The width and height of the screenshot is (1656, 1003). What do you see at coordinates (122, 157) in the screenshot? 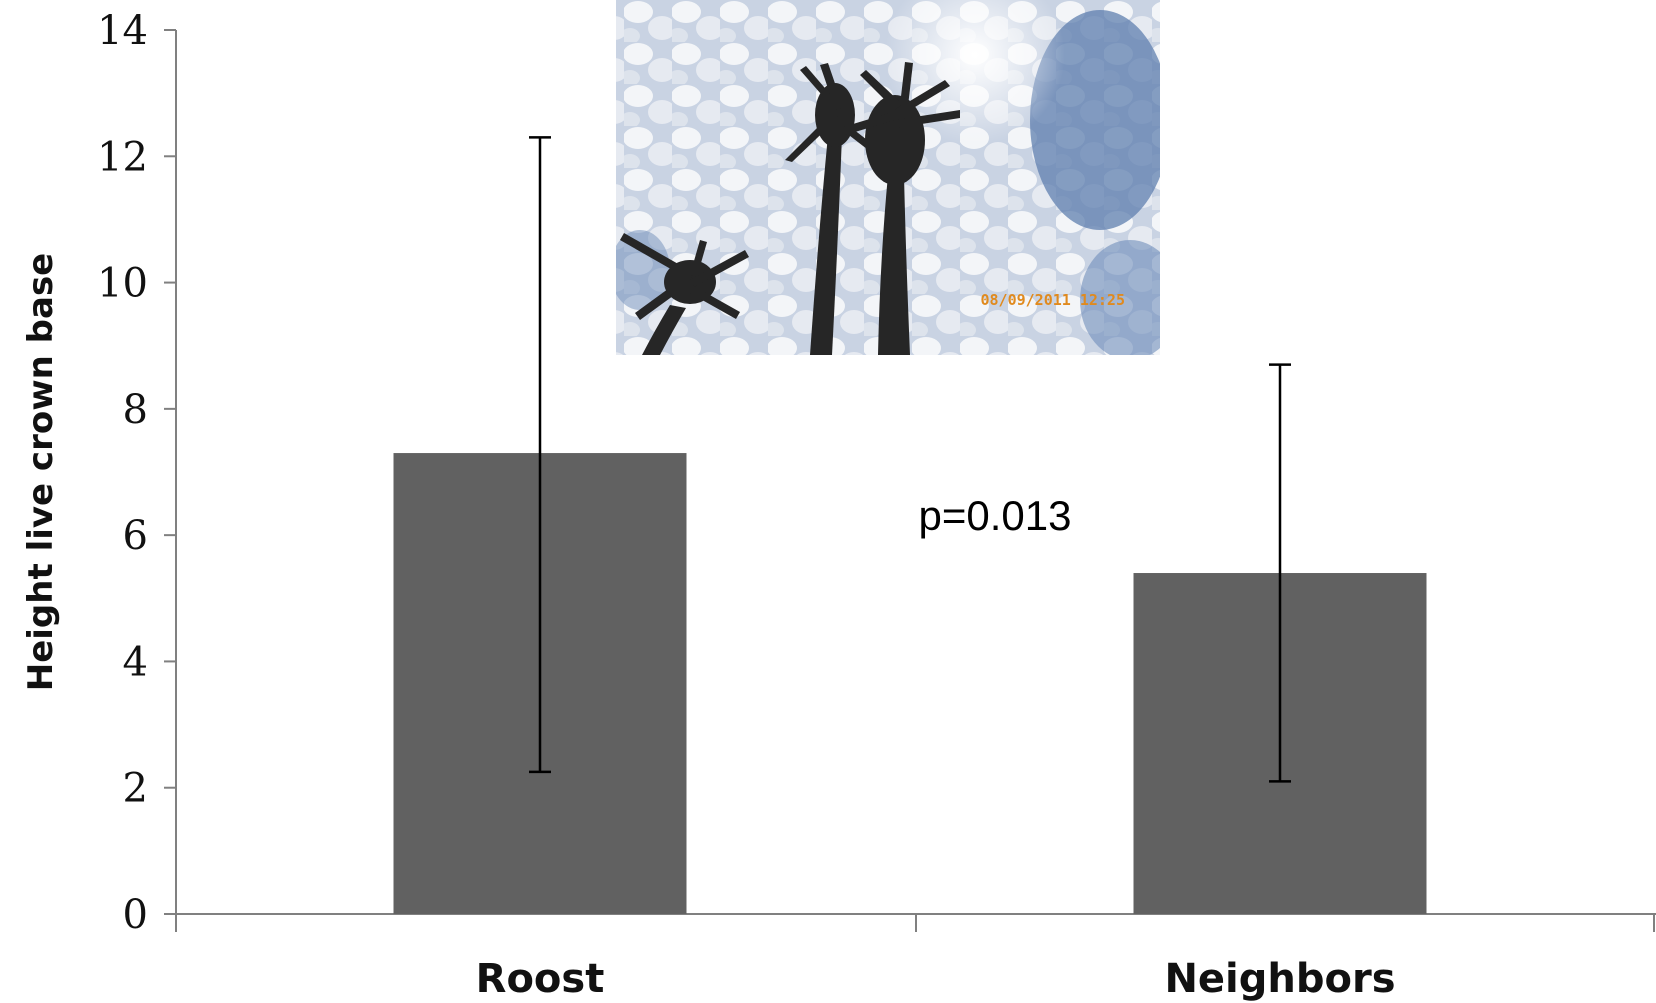
I see `y-tick-label: 12` at bounding box center [122, 157].